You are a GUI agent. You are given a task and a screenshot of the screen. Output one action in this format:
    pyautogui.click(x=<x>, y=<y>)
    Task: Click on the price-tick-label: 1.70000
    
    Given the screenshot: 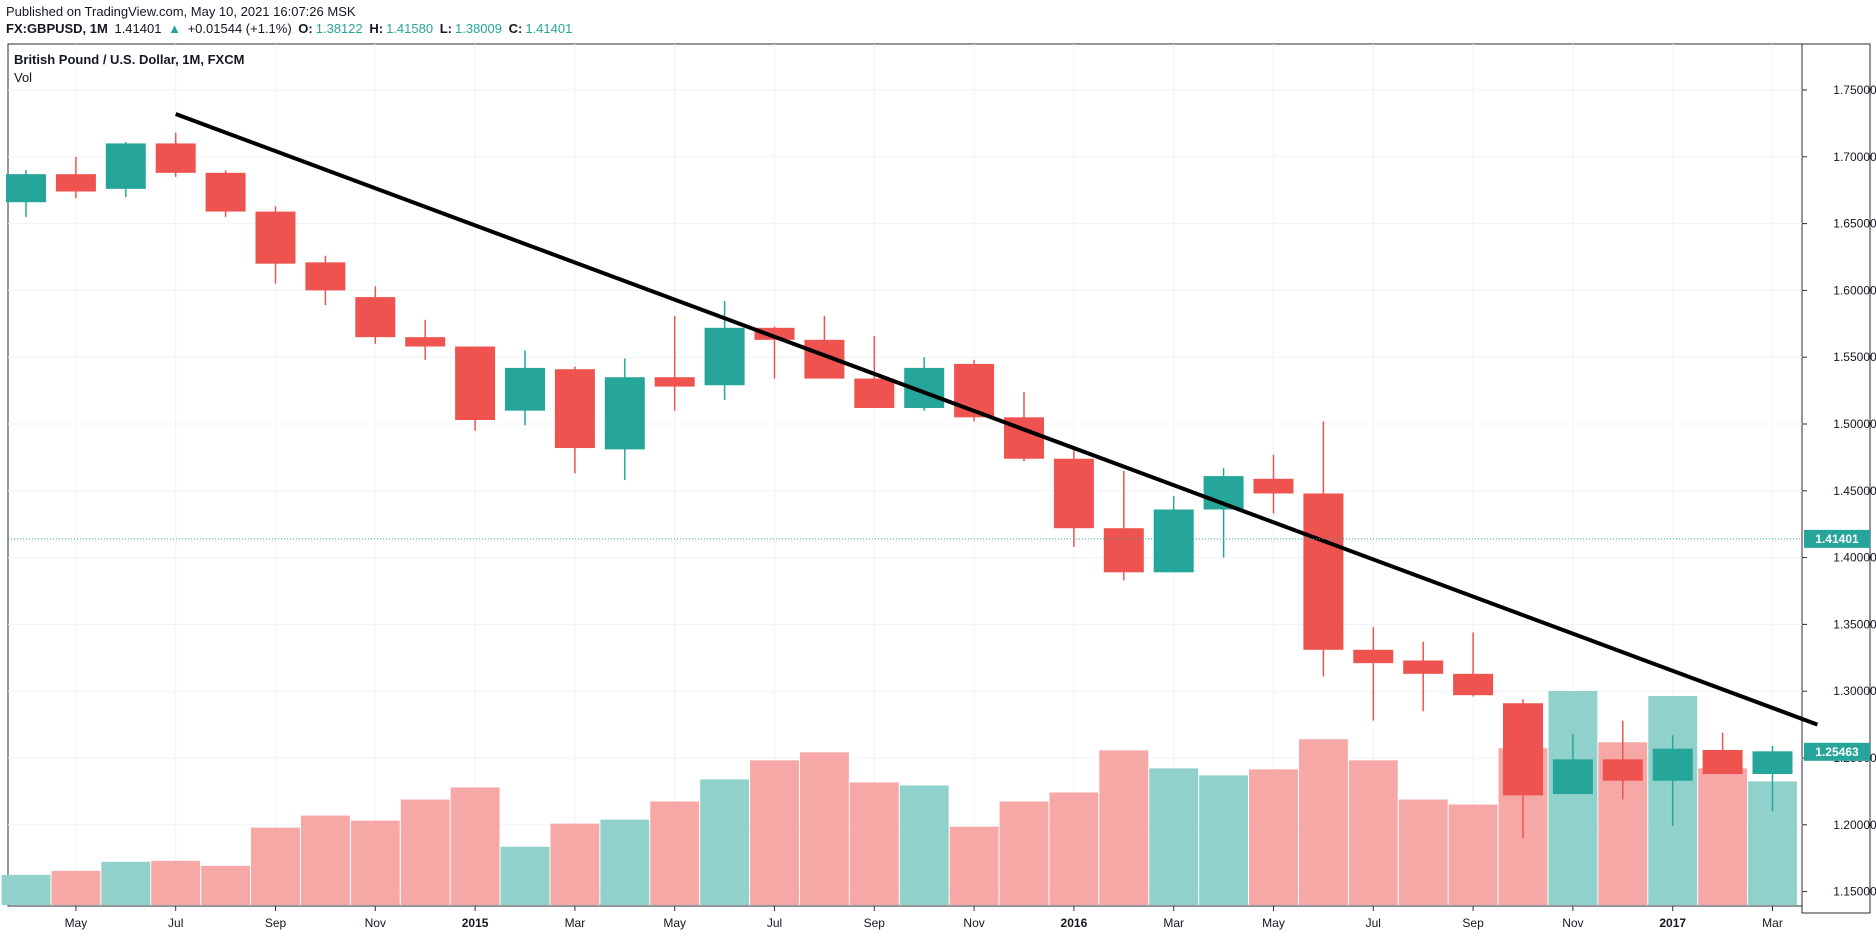 What is the action you would take?
    pyautogui.click(x=1854, y=157)
    